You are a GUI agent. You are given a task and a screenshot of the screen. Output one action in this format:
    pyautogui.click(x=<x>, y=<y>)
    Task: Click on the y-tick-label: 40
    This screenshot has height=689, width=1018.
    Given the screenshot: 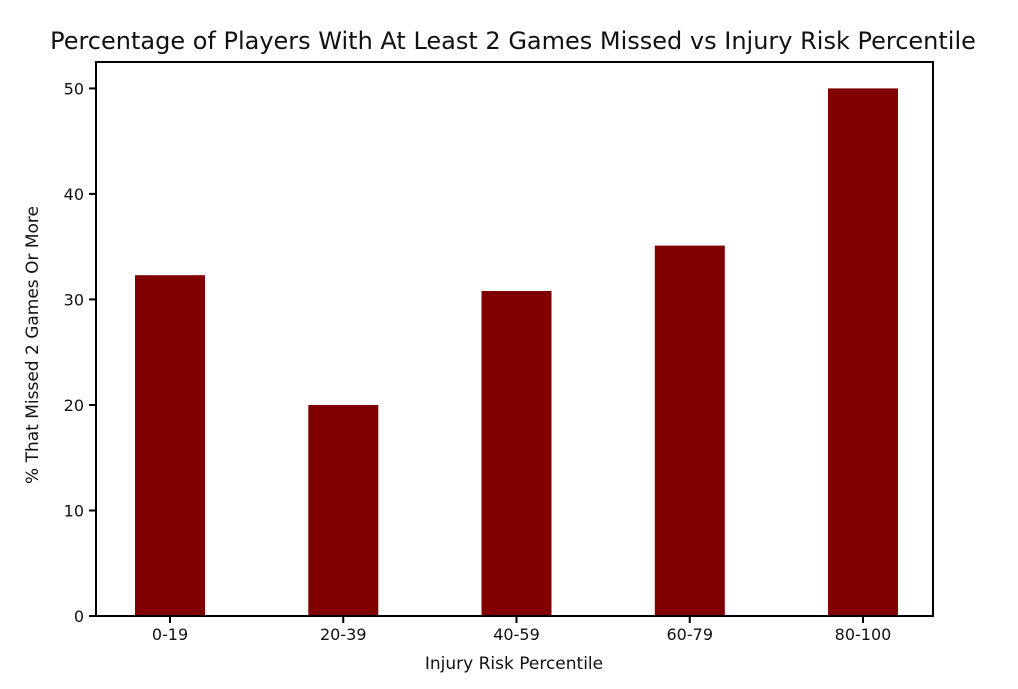 What is the action you would take?
    pyautogui.click(x=74, y=194)
    